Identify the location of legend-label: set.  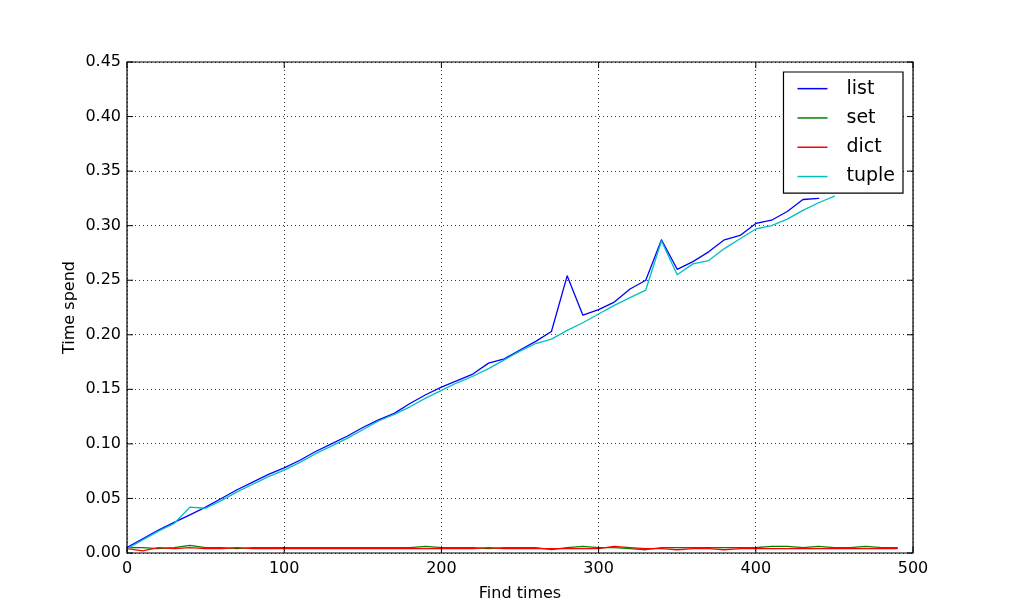
(861, 115).